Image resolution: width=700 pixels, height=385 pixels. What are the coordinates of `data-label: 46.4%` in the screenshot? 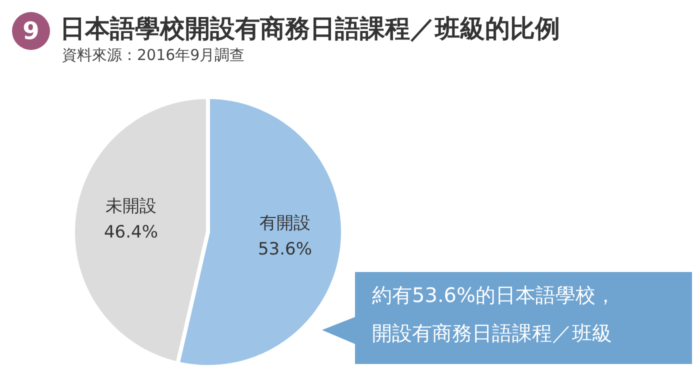 It's located at (131, 232).